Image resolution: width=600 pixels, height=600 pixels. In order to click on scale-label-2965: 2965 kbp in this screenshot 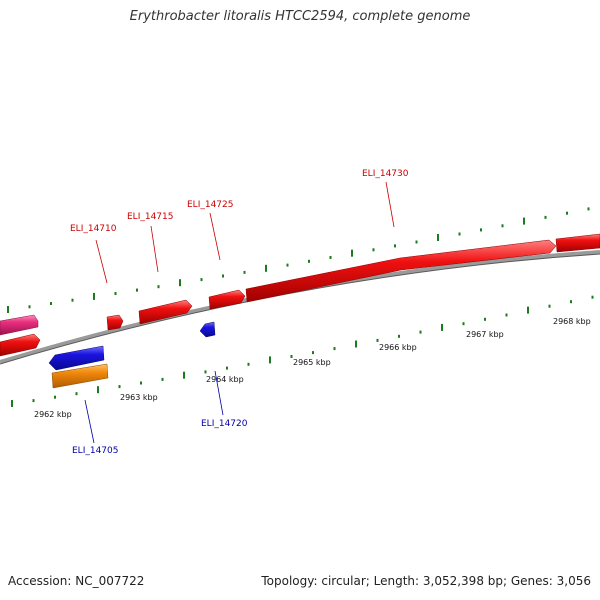, I will do `click(312, 362)`.